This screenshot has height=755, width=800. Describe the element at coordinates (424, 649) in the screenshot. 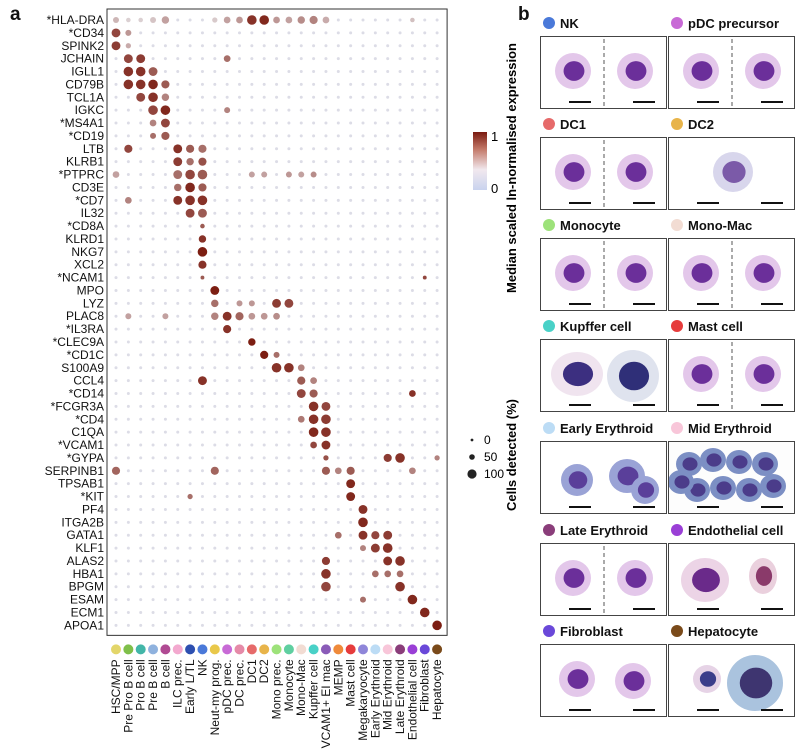

I see `cell-type-marker` at that location.